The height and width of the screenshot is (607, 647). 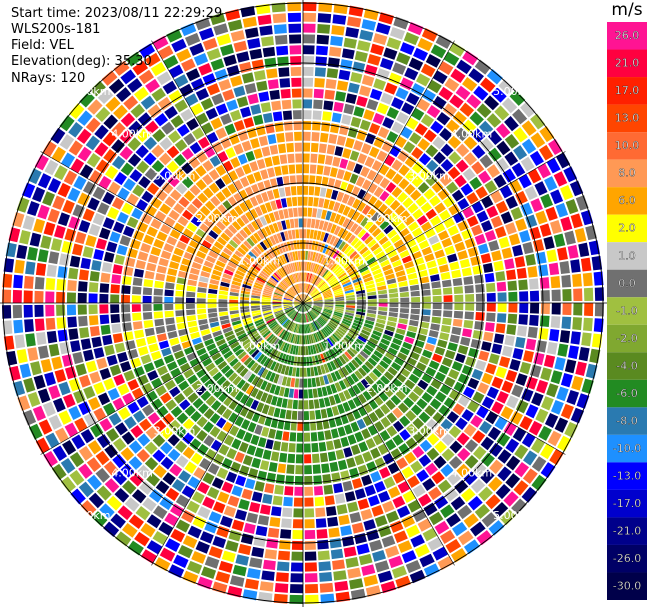 I want to click on colorbar-tick-label: -30.0, so click(x=627, y=586).